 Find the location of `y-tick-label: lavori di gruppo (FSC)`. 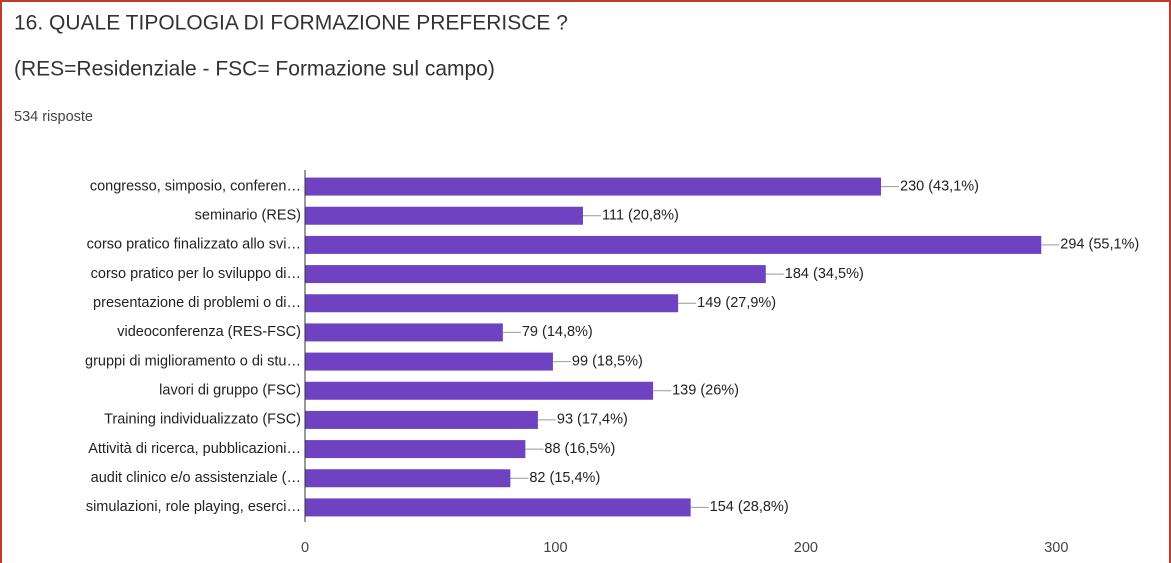

y-tick-label: lavori di gruppo (FSC) is located at coordinates (230, 391).